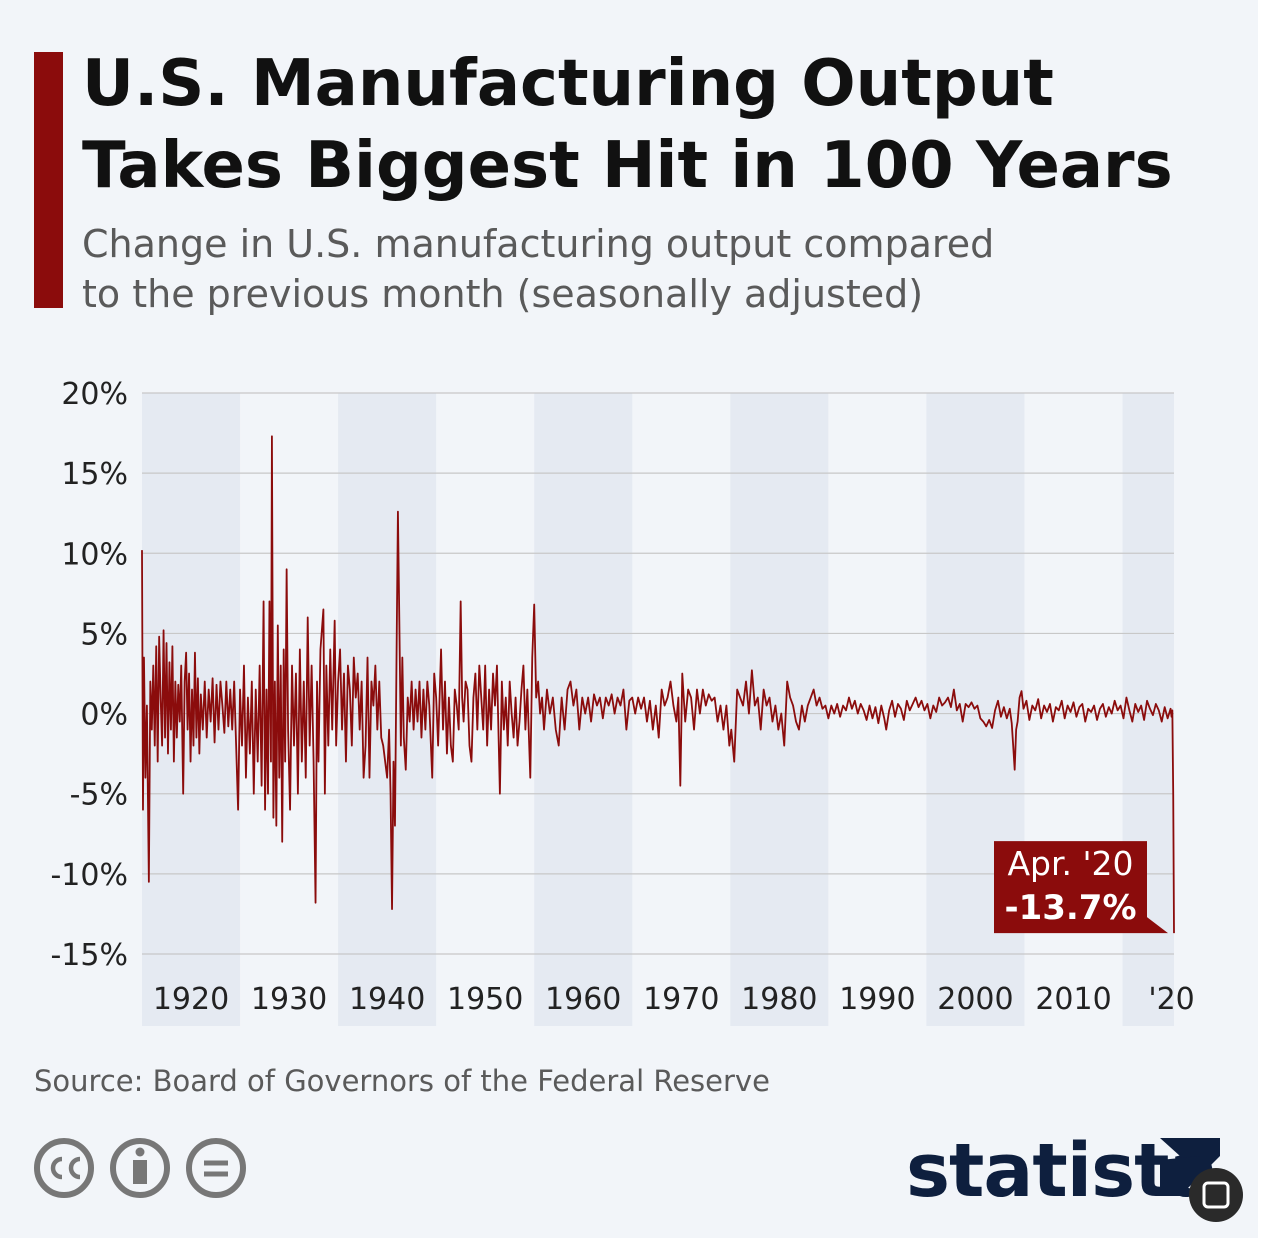  Describe the element at coordinates (1073, 999) in the screenshot. I see `x-tick-label: 2010` at that location.